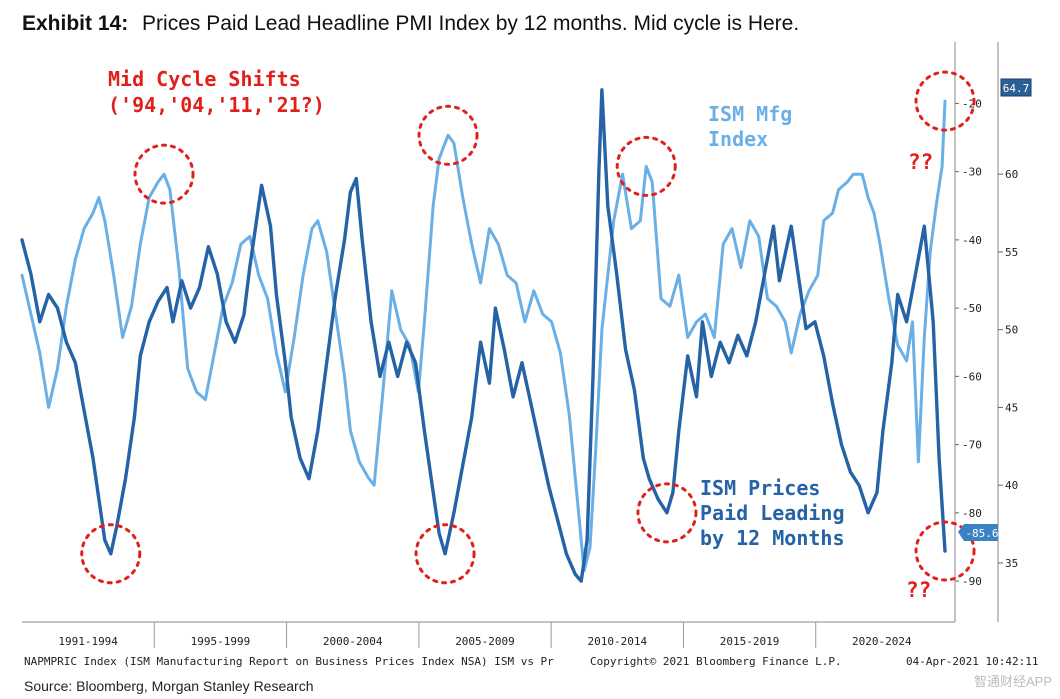 This screenshot has height=699, width=1060. Describe the element at coordinates (772, 513) in the screenshot. I see `prices-label-line2: Paid Leading` at that location.